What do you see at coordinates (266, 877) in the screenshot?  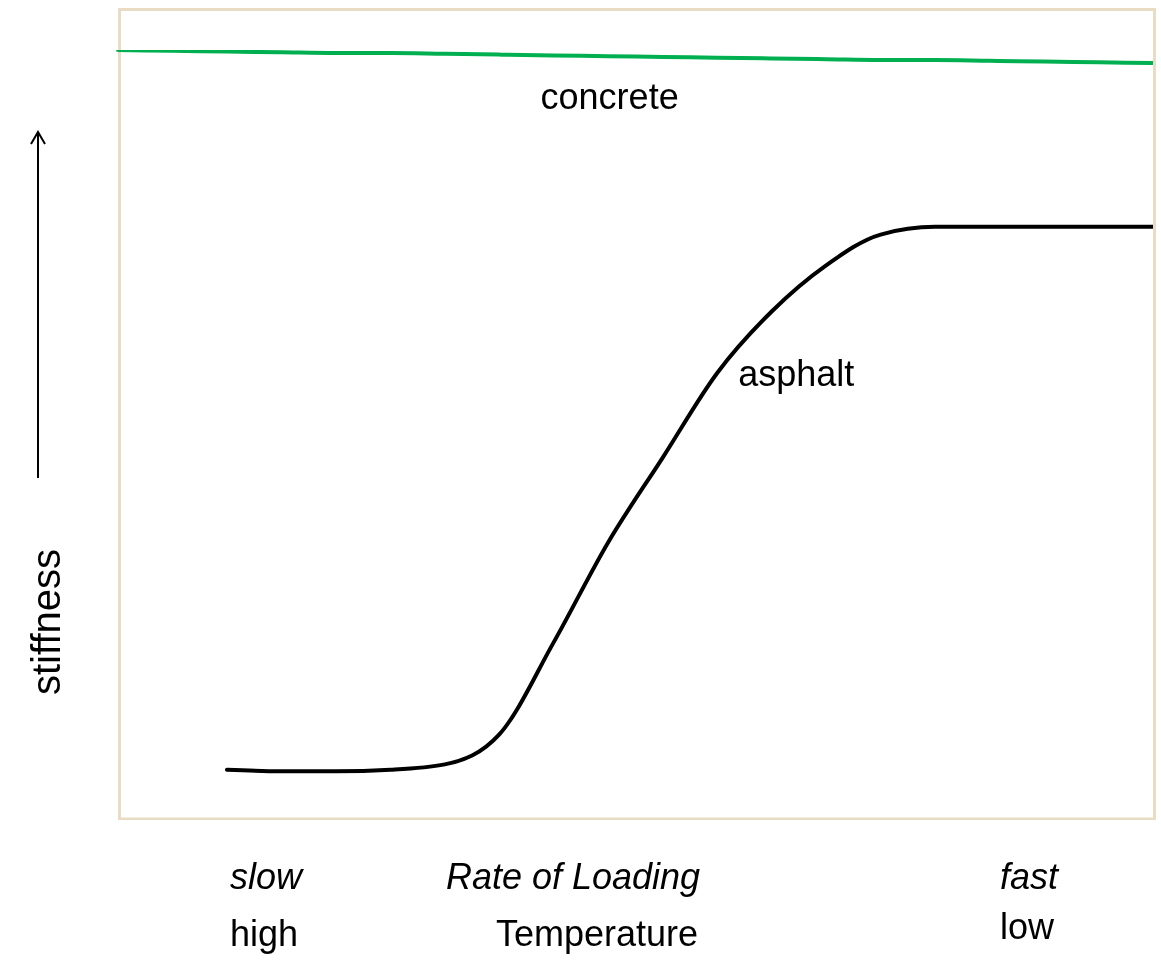 I see `text: slow` at bounding box center [266, 877].